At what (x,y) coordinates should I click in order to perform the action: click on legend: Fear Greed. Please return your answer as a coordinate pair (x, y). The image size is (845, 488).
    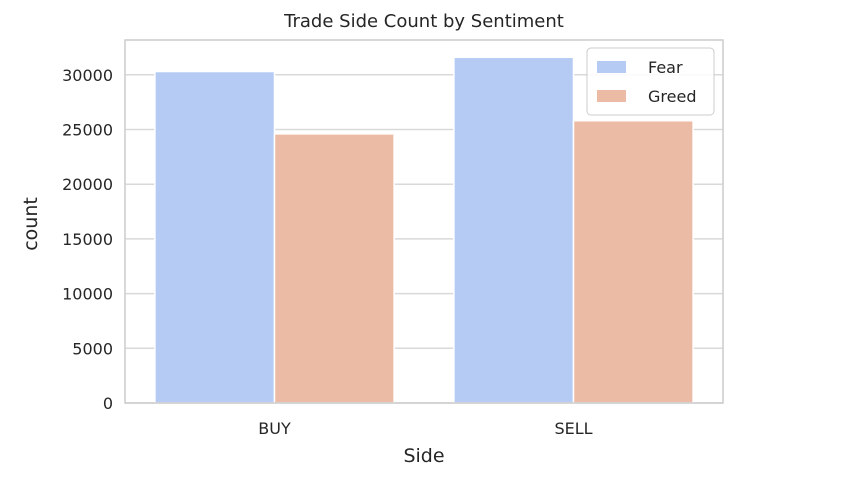
    Looking at the image, I should click on (650, 81).